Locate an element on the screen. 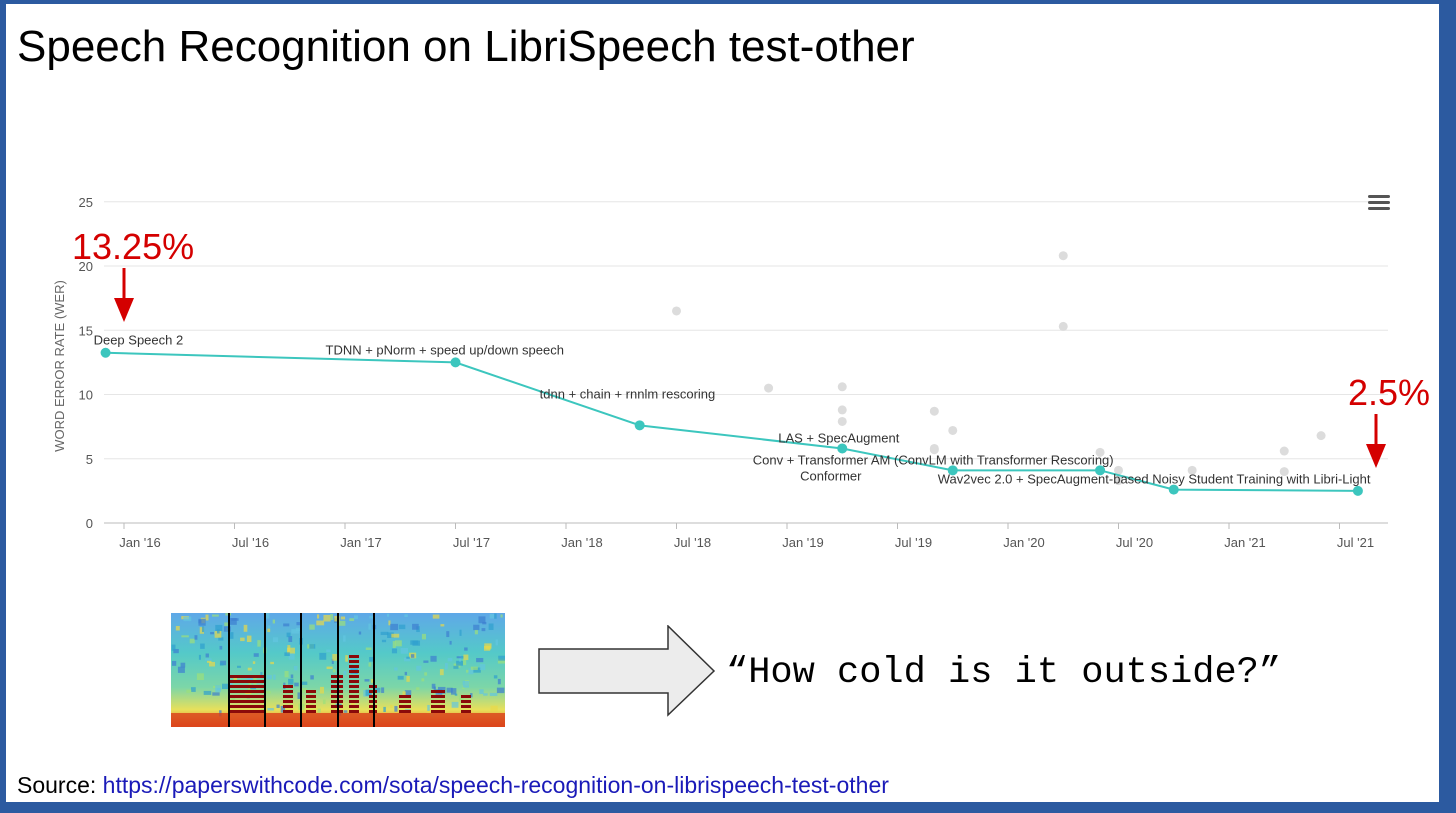 The width and height of the screenshot is (1456, 813). x-tick-label: Jan '17 is located at coordinates (361, 542).